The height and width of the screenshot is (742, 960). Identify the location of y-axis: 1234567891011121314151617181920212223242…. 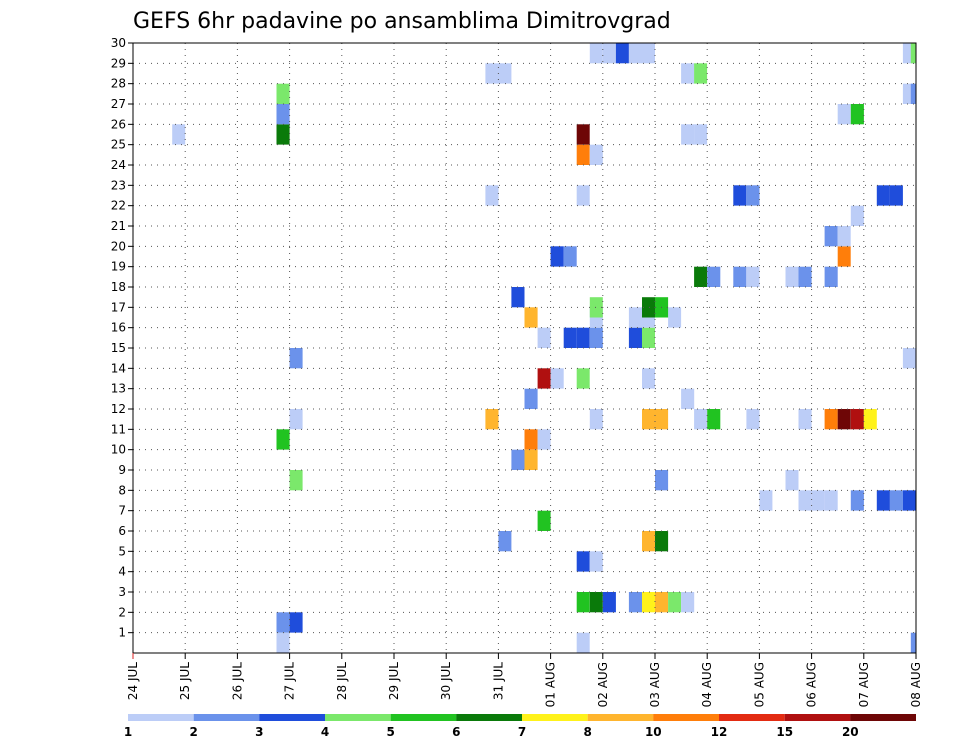
(122, 338).